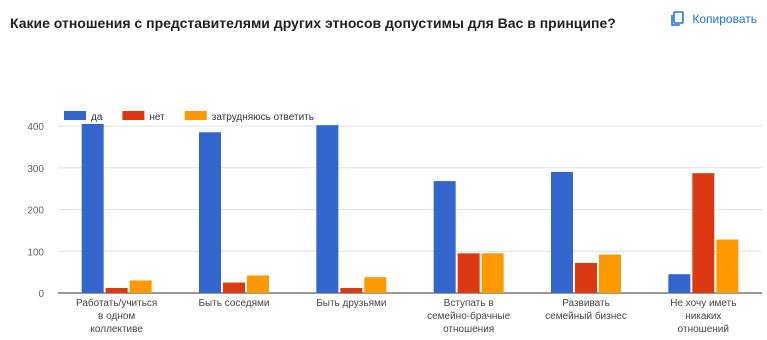  Describe the element at coordinates (41, 294) in the screenshot. I see `y-tick-label: 0` at that location.